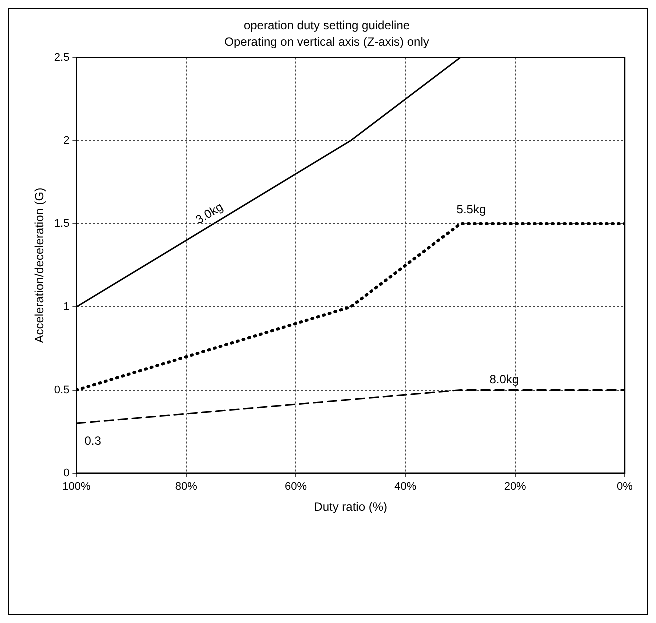 The height and width of the screenshot is (623, 656). What do you see at coordinates (471, 209) in the screenshot?
I see `series-label: 5.5kg` at bounding box center [471, 209].